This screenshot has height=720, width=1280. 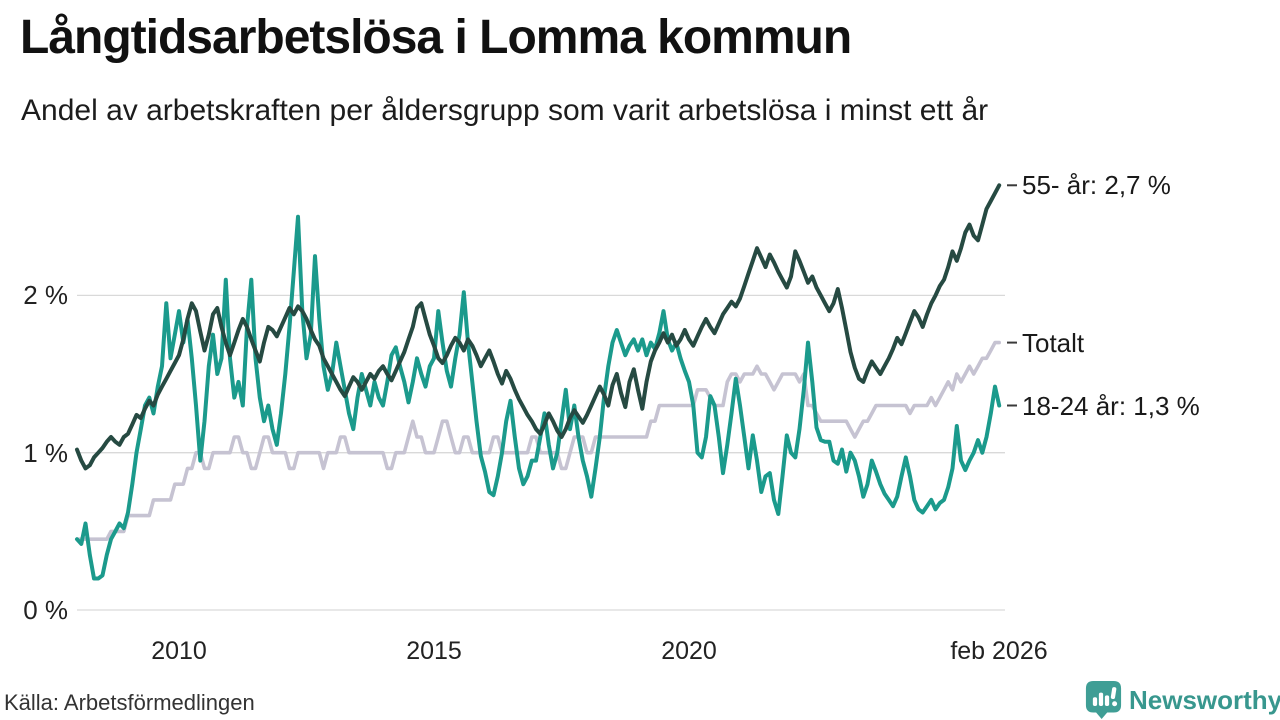 What do you see at coordinates (999, 651) in the screenshot?
I see `x-axis-tick-feb-2026: feb 2026` at bounding box center [999, 651].